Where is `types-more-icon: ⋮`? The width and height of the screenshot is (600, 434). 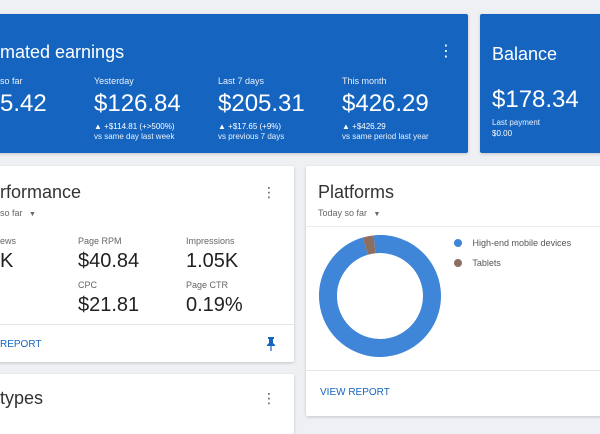 types-more-icon: ⋮ is located at coordinates (269, 398).